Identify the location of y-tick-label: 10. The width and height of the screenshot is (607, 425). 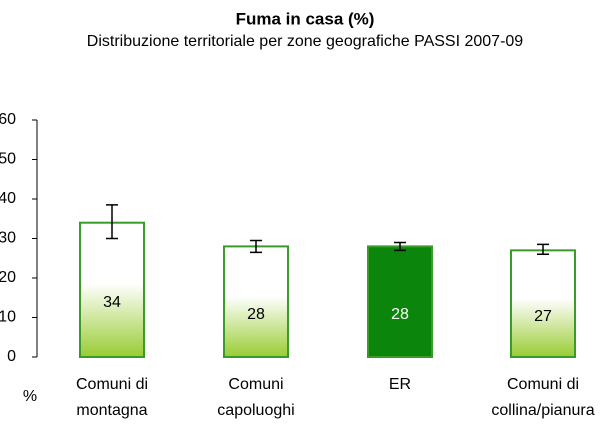
(8, 317).